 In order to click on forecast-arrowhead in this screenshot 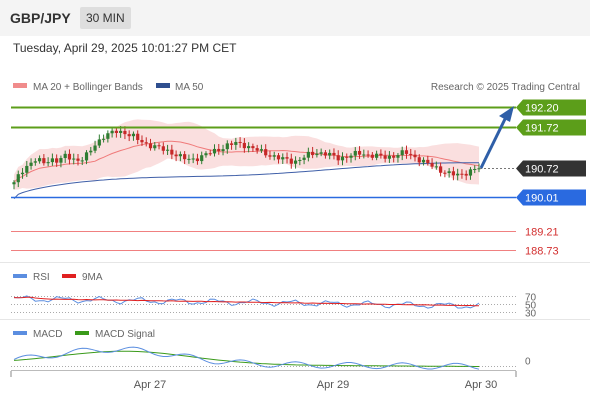, I will do `click(506, 114)`.